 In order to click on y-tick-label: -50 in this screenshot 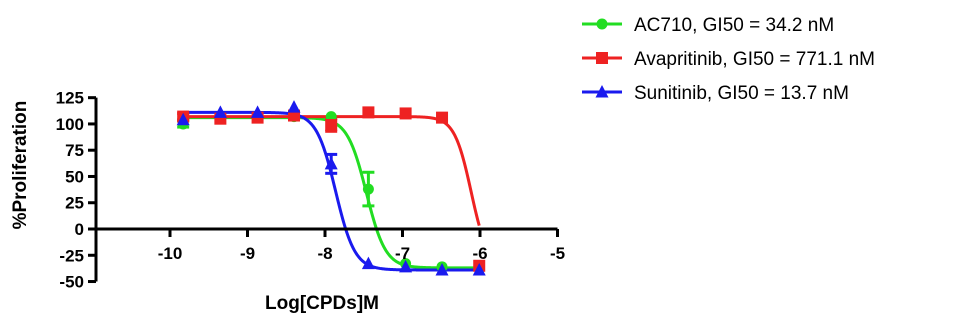, I will do `click(71, 282)`.